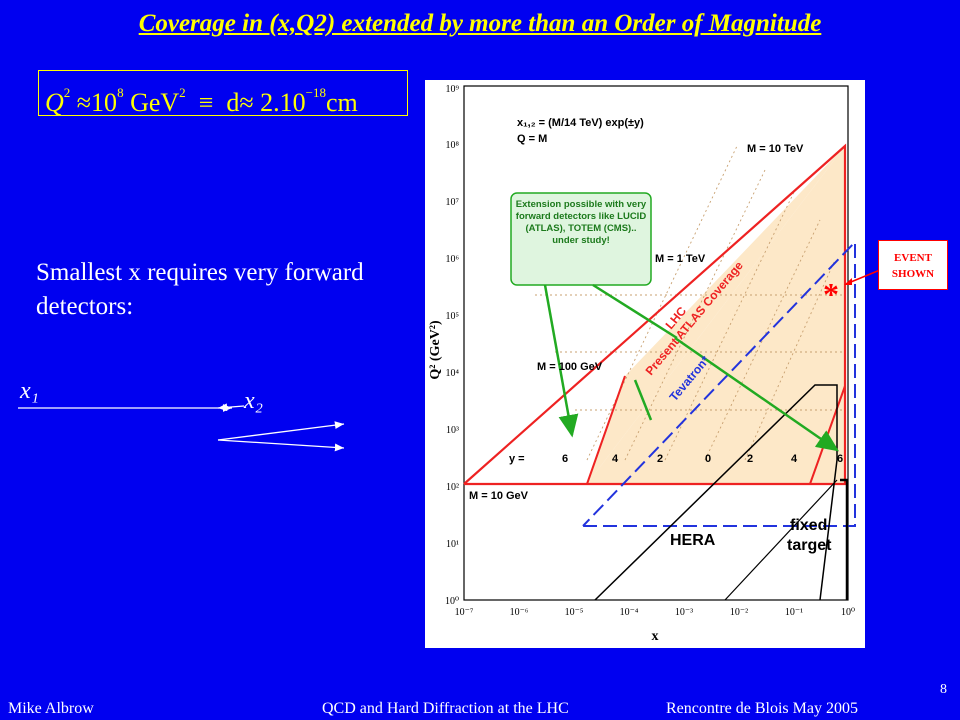 This screenshot has height=720, width=960. Describe the element at coordinates (693, 540) in the screenshot. I see `region-label-hera: HERA` at that location.